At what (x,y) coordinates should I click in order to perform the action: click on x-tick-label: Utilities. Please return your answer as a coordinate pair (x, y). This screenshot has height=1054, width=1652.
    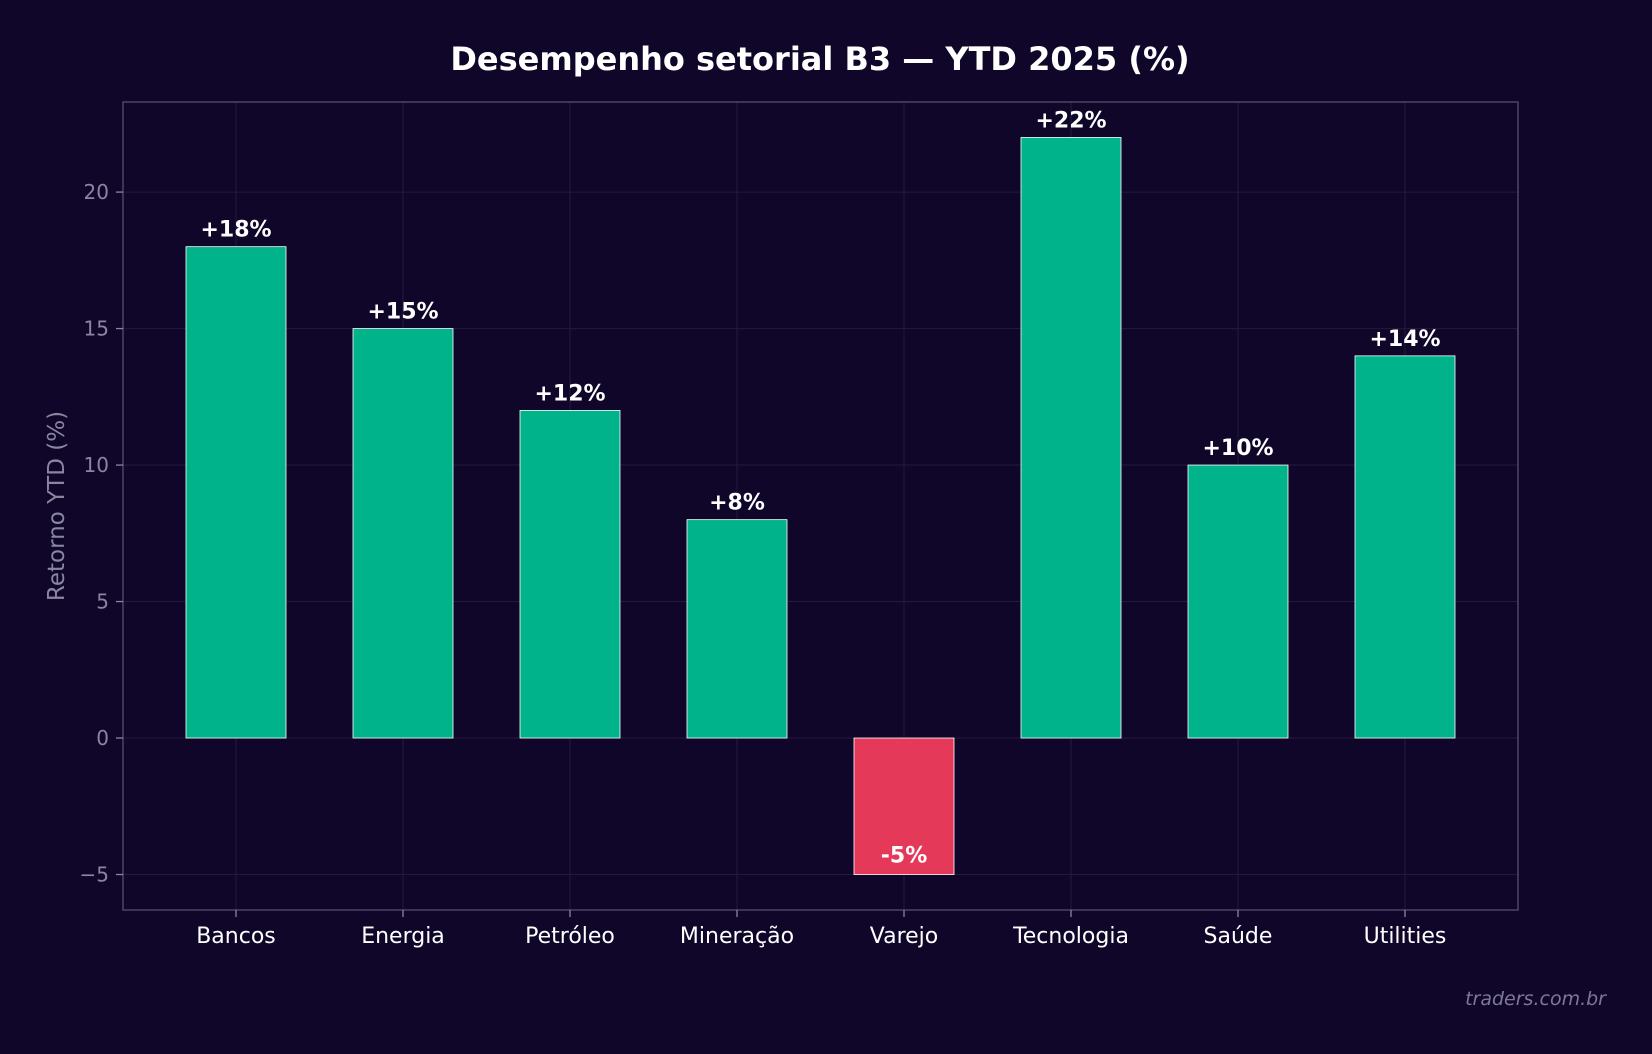
    Looking at the image, I should click on (1405, 936).